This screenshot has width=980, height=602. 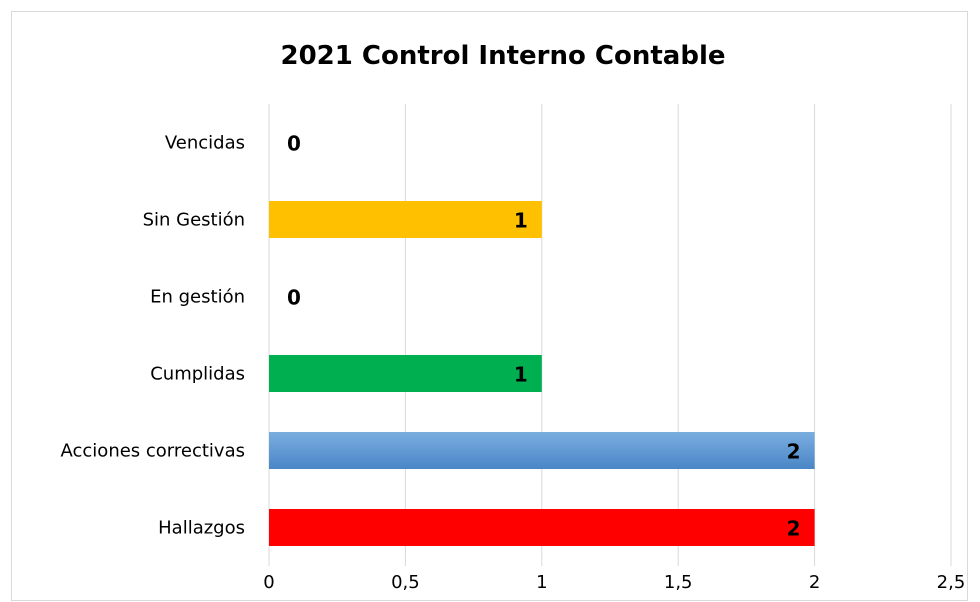 I want to click on bar-cumplidas, so click(x=405, y=373).